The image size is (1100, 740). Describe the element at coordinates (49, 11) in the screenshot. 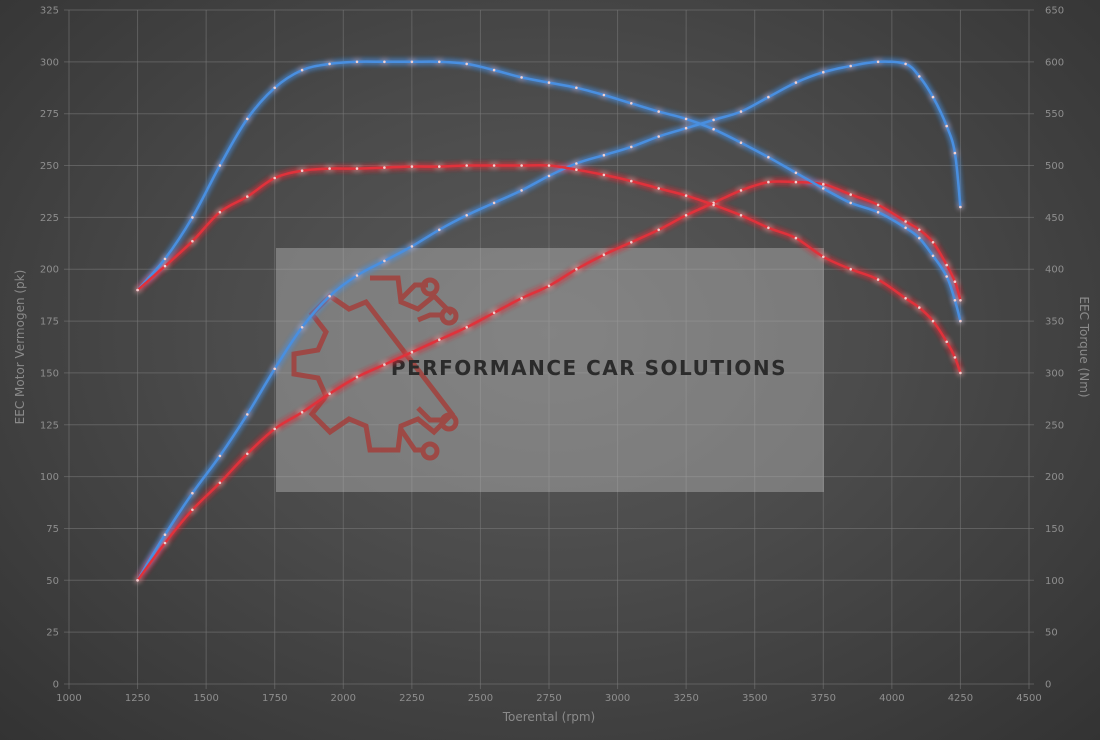

I see `left-y-tick-label: 325` at that location.